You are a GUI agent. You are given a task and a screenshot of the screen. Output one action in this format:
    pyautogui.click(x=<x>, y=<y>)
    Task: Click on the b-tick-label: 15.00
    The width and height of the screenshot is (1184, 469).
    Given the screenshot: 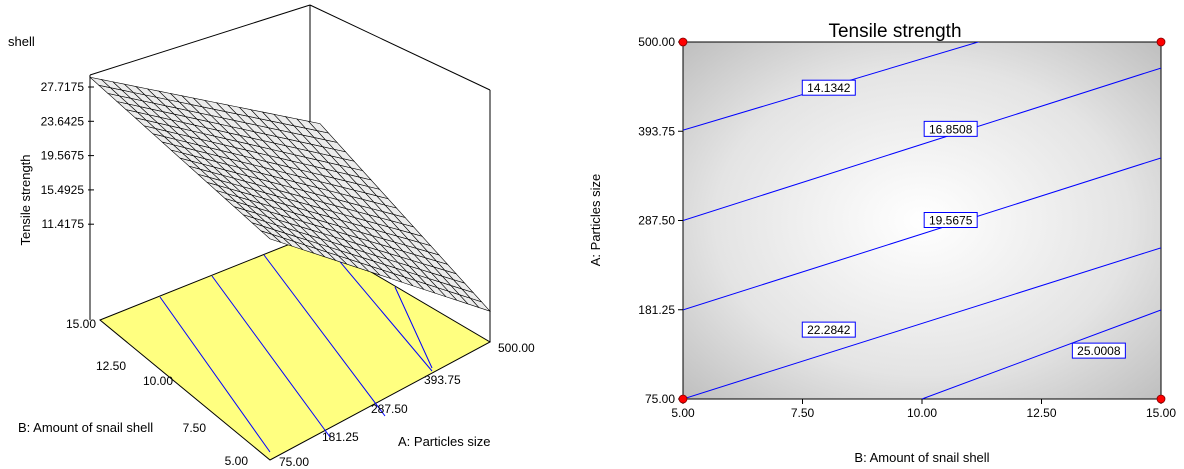 What is the action you would take?
    pyautogui.click(x=81, y=324)
    